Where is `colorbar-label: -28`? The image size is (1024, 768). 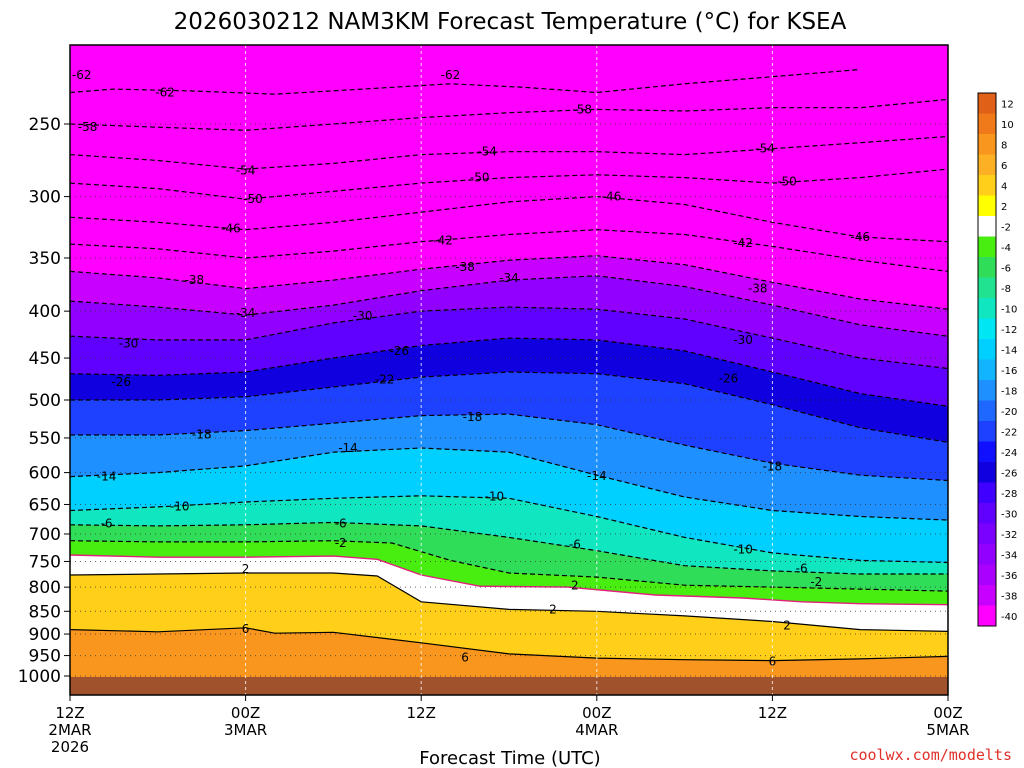
colorbar-label: -28 is located at coordinates (1009, 494).